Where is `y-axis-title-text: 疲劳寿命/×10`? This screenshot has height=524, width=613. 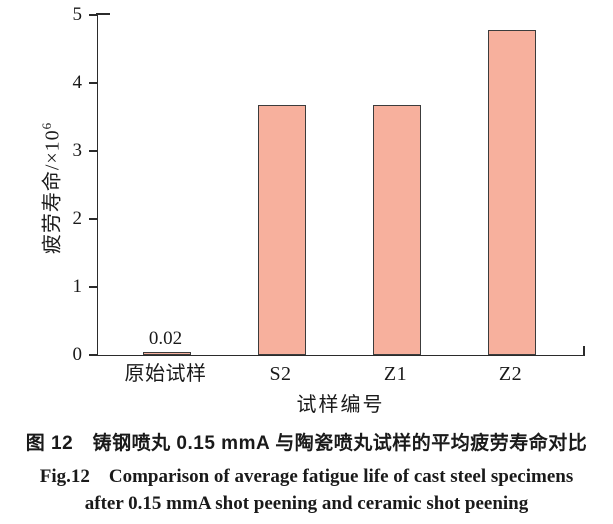 y-axis-title-text: 疲劳寿命/×10 is located at coordinates (52, 192).